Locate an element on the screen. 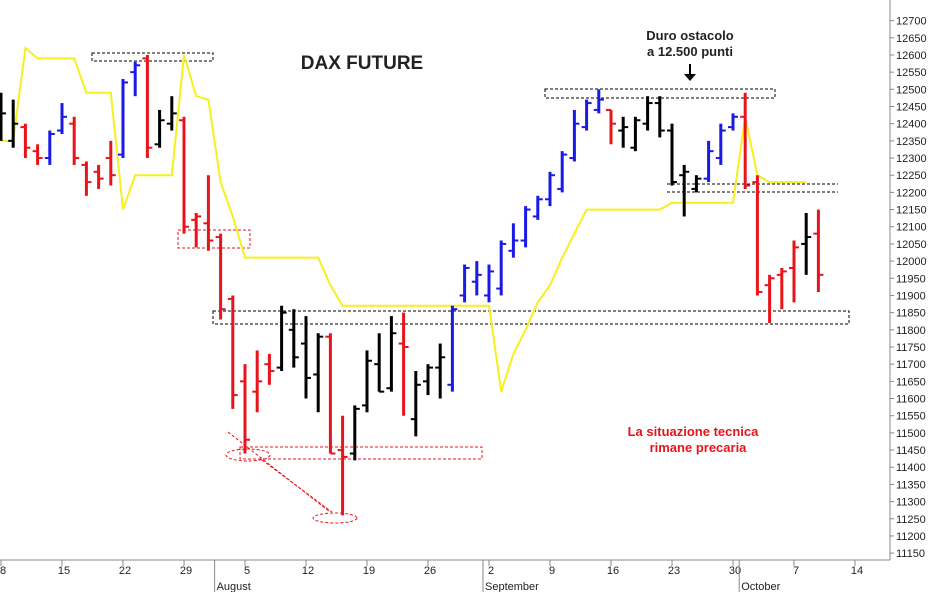 The image size is (942, 592). x-tick-label: 5 is located at coordinates (247, 571).